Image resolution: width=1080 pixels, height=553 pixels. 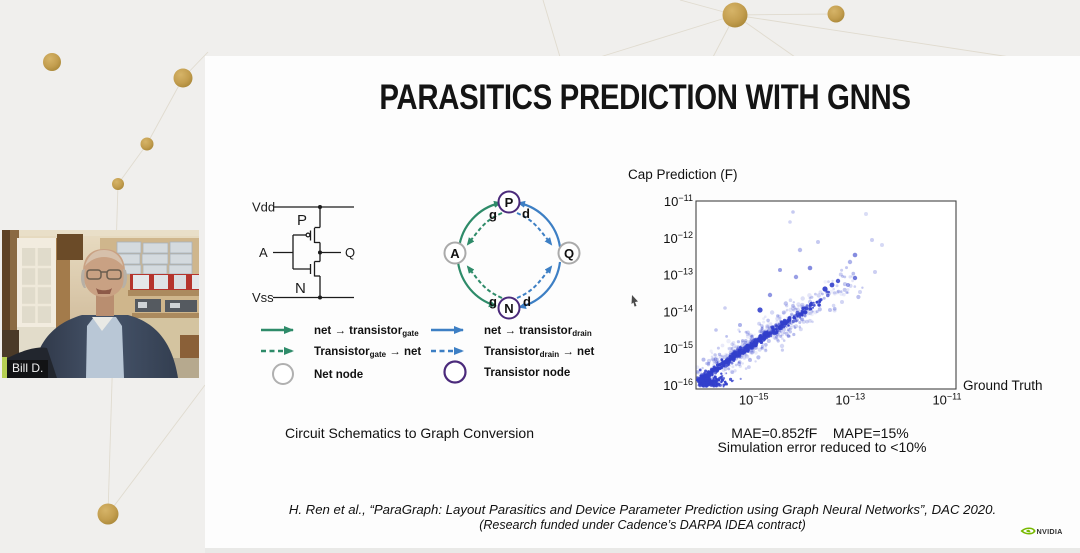 I want to click on svg-text: net → transistordrain, so click(x=538, y=331).